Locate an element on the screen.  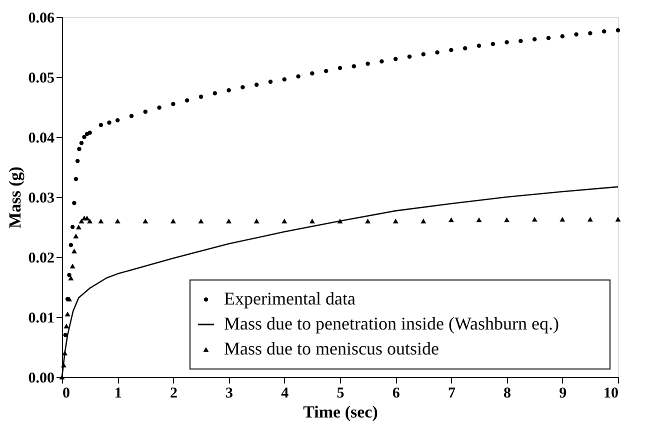
x-tick-label: 8 is located at coordinates (508, 394).